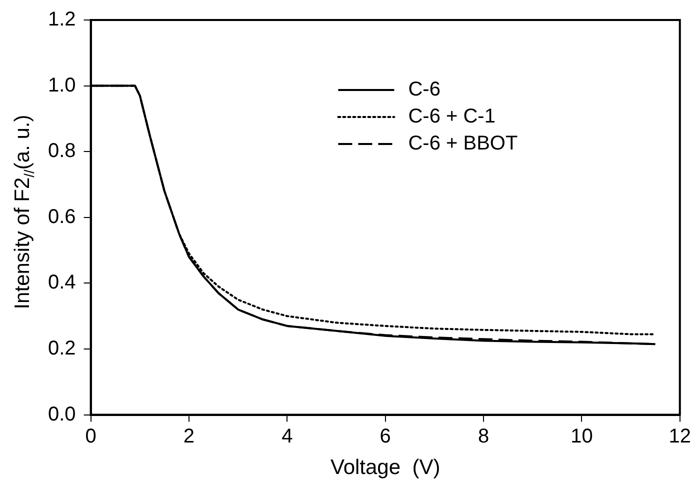  Describe the element at coordinates (90, 436) in the screenshot. I see `x-tick-label: 0` at that location.